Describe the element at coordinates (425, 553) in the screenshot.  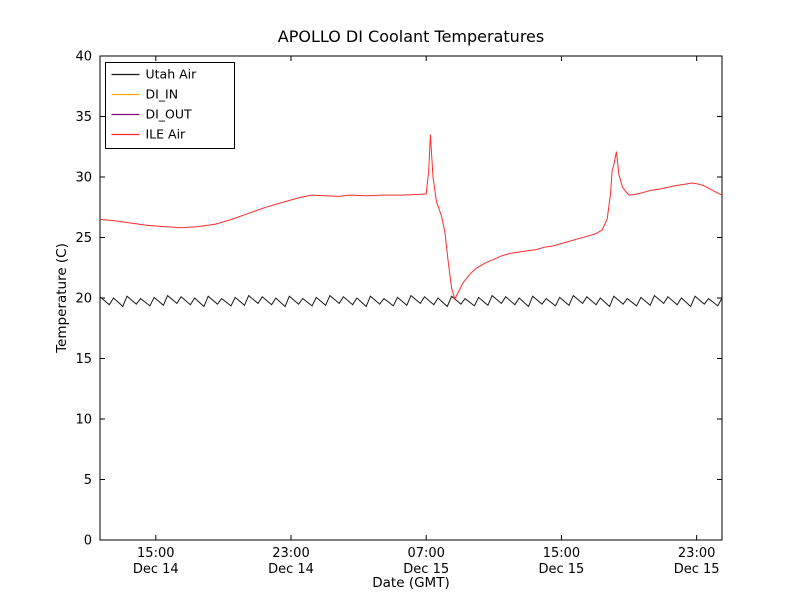
I see `x-tick-label-time: 07:00` at that location.